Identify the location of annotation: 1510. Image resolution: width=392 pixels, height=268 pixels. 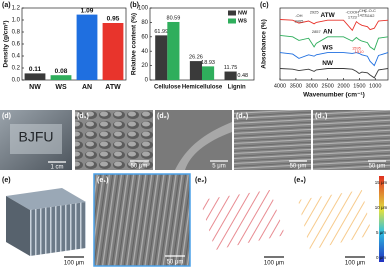
(360, 51).